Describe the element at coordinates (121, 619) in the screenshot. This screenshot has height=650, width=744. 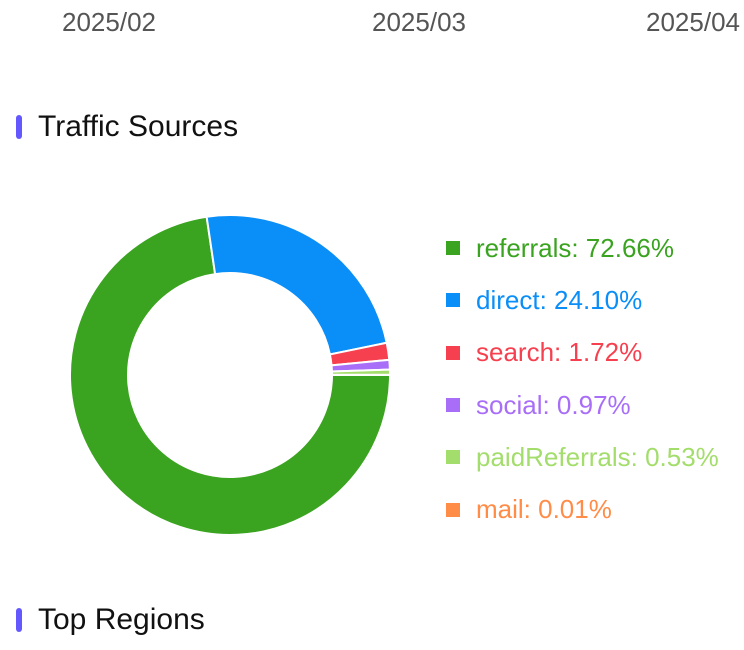
I see `top-regions-title: Top Regions` at that location.